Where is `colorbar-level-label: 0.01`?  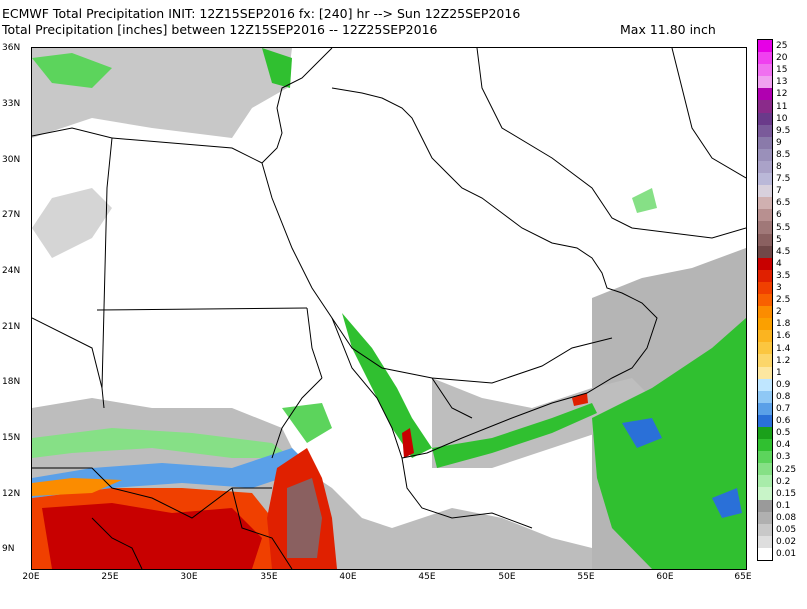
colorbar-level-label: 0.01 is located at coordinates (786, 554).